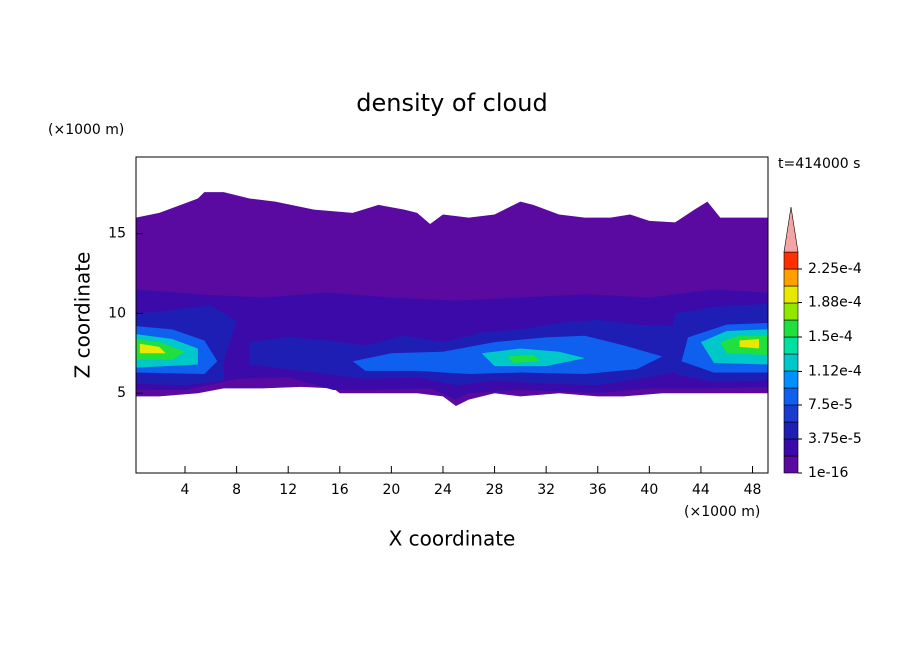  I want to click on x-tick-label: 12, so click(288, 490).